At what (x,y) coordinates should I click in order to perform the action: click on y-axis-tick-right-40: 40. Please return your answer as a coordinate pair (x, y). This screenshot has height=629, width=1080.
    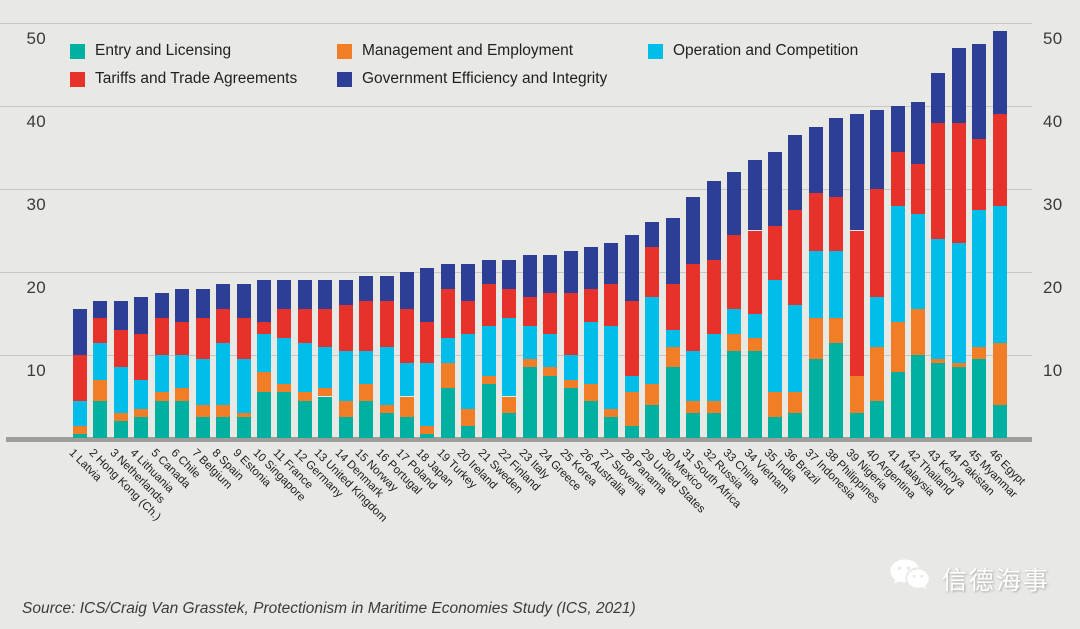
    Looking at the image, I should click on (1053, 121).